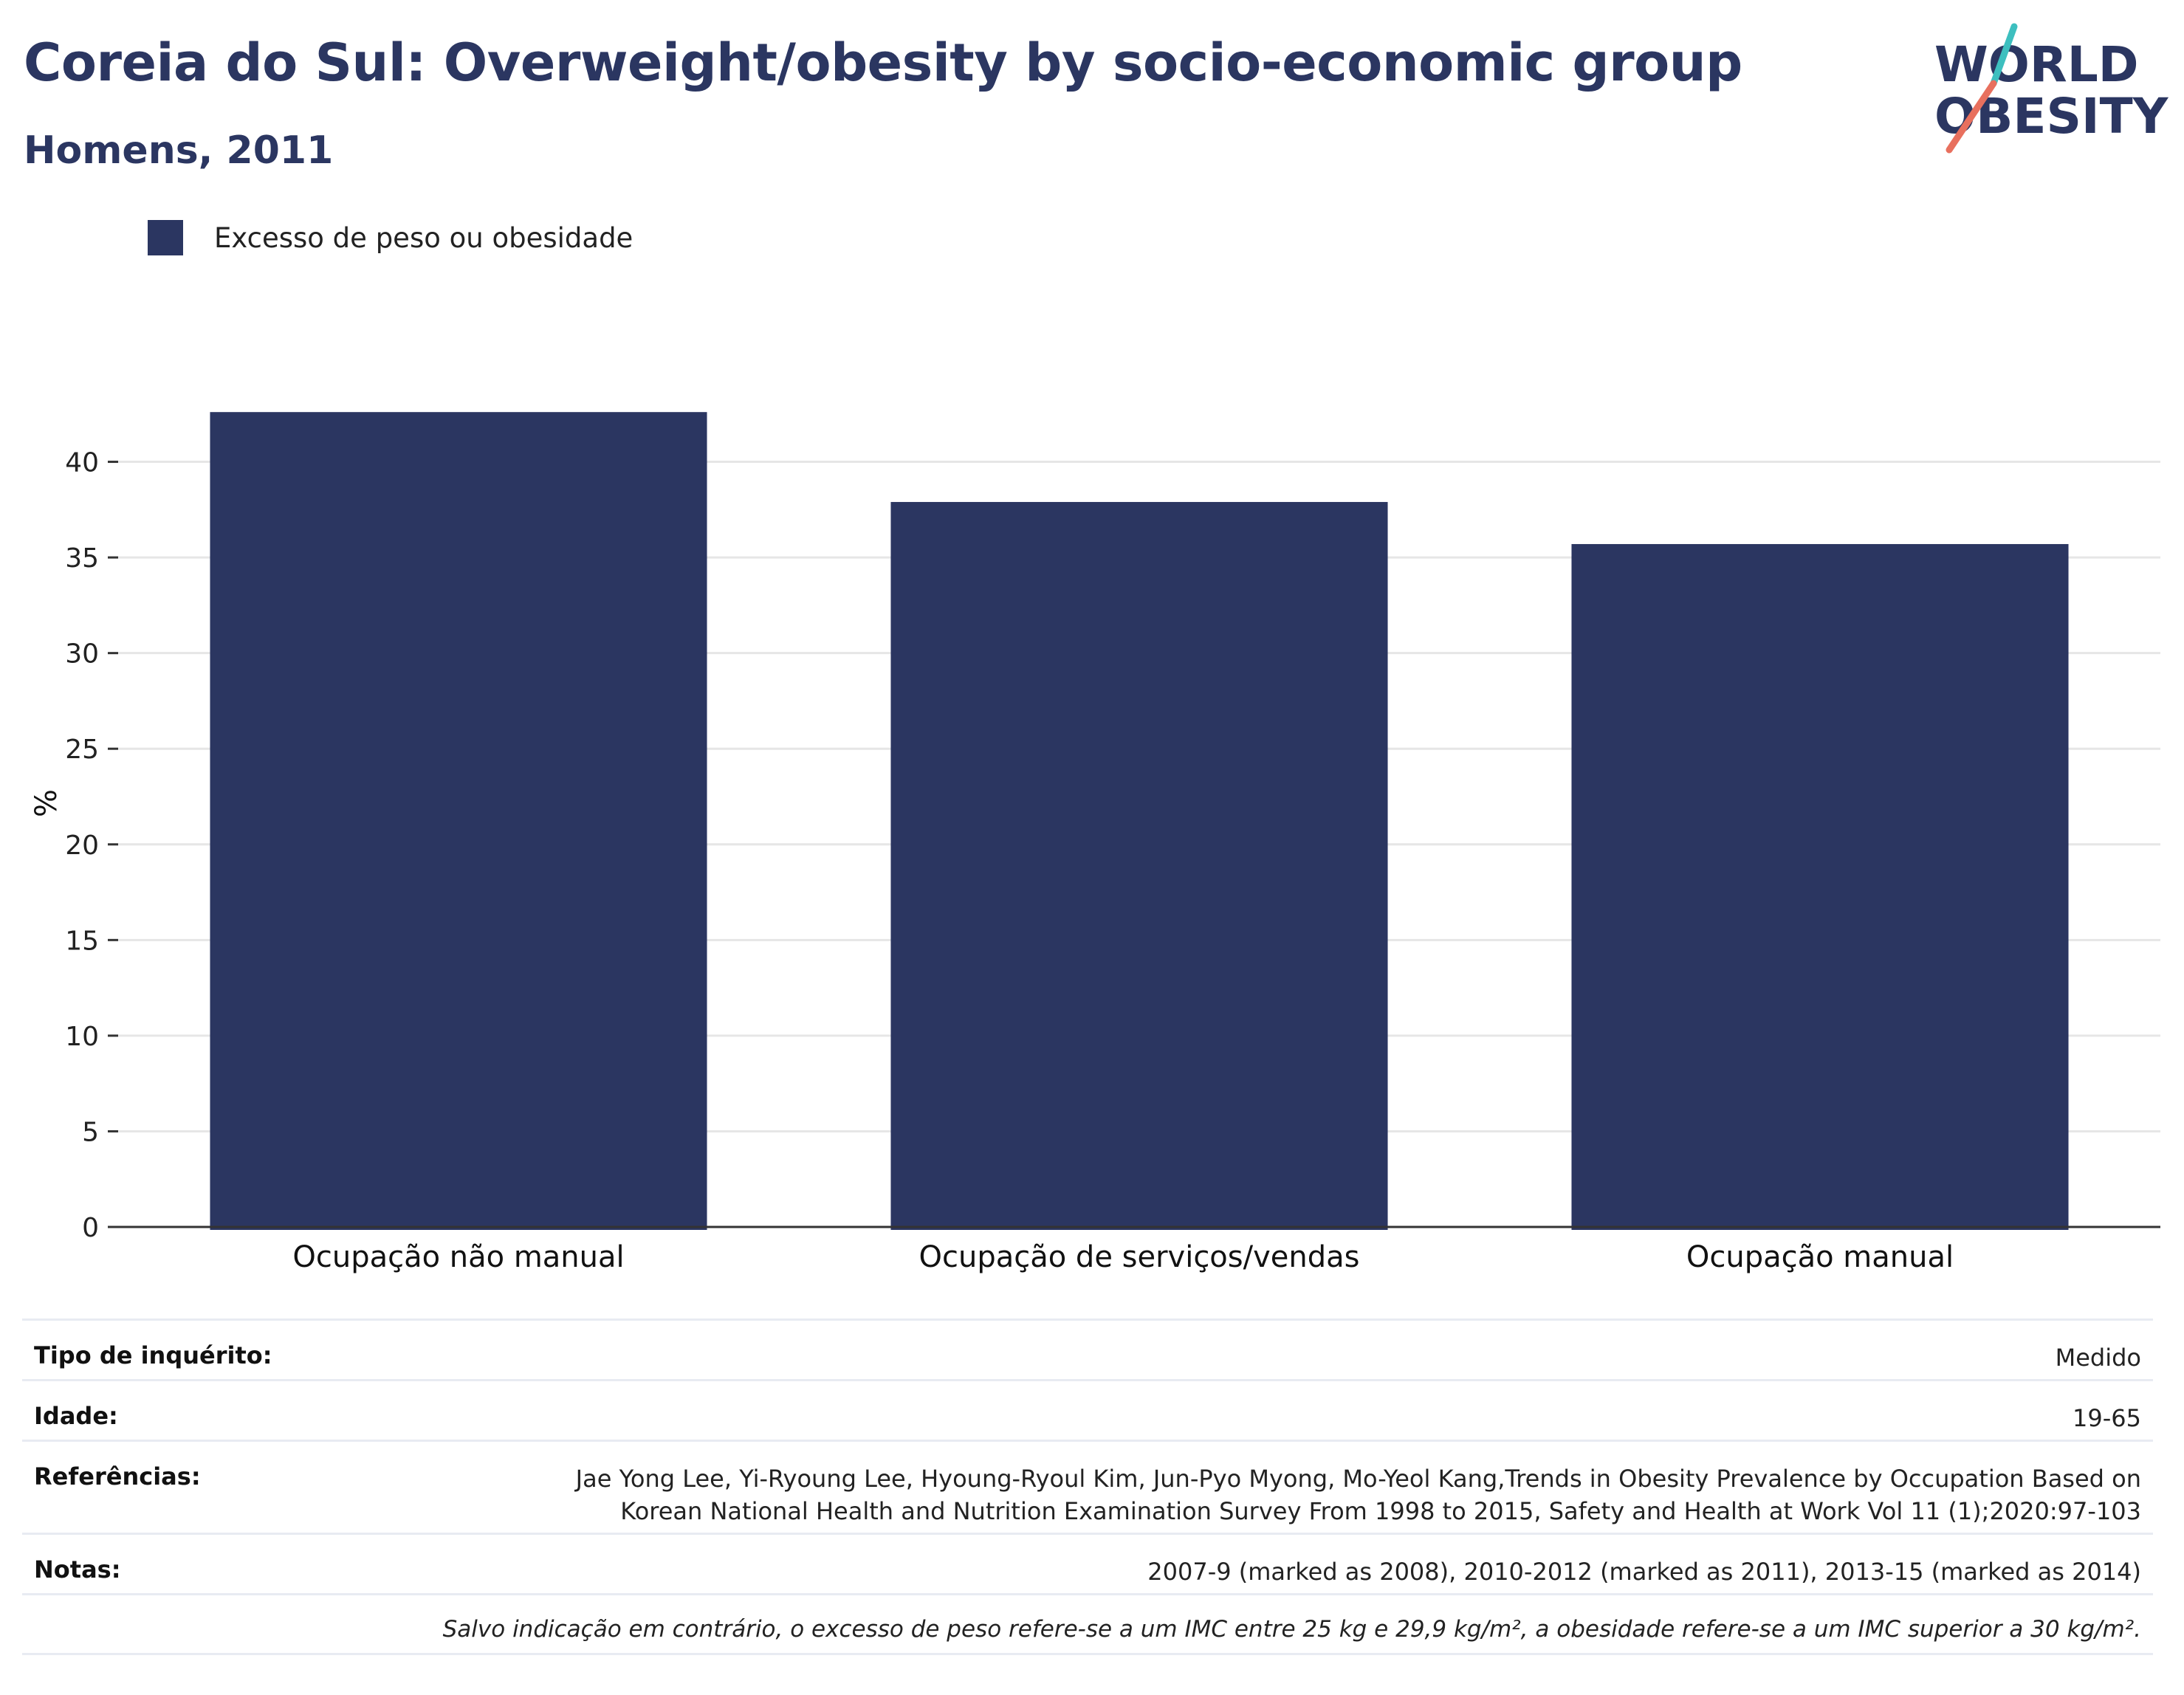  I want to click on meta-row-survey-type: Tipo de inquérito: Medido, so click(1087, 1348).